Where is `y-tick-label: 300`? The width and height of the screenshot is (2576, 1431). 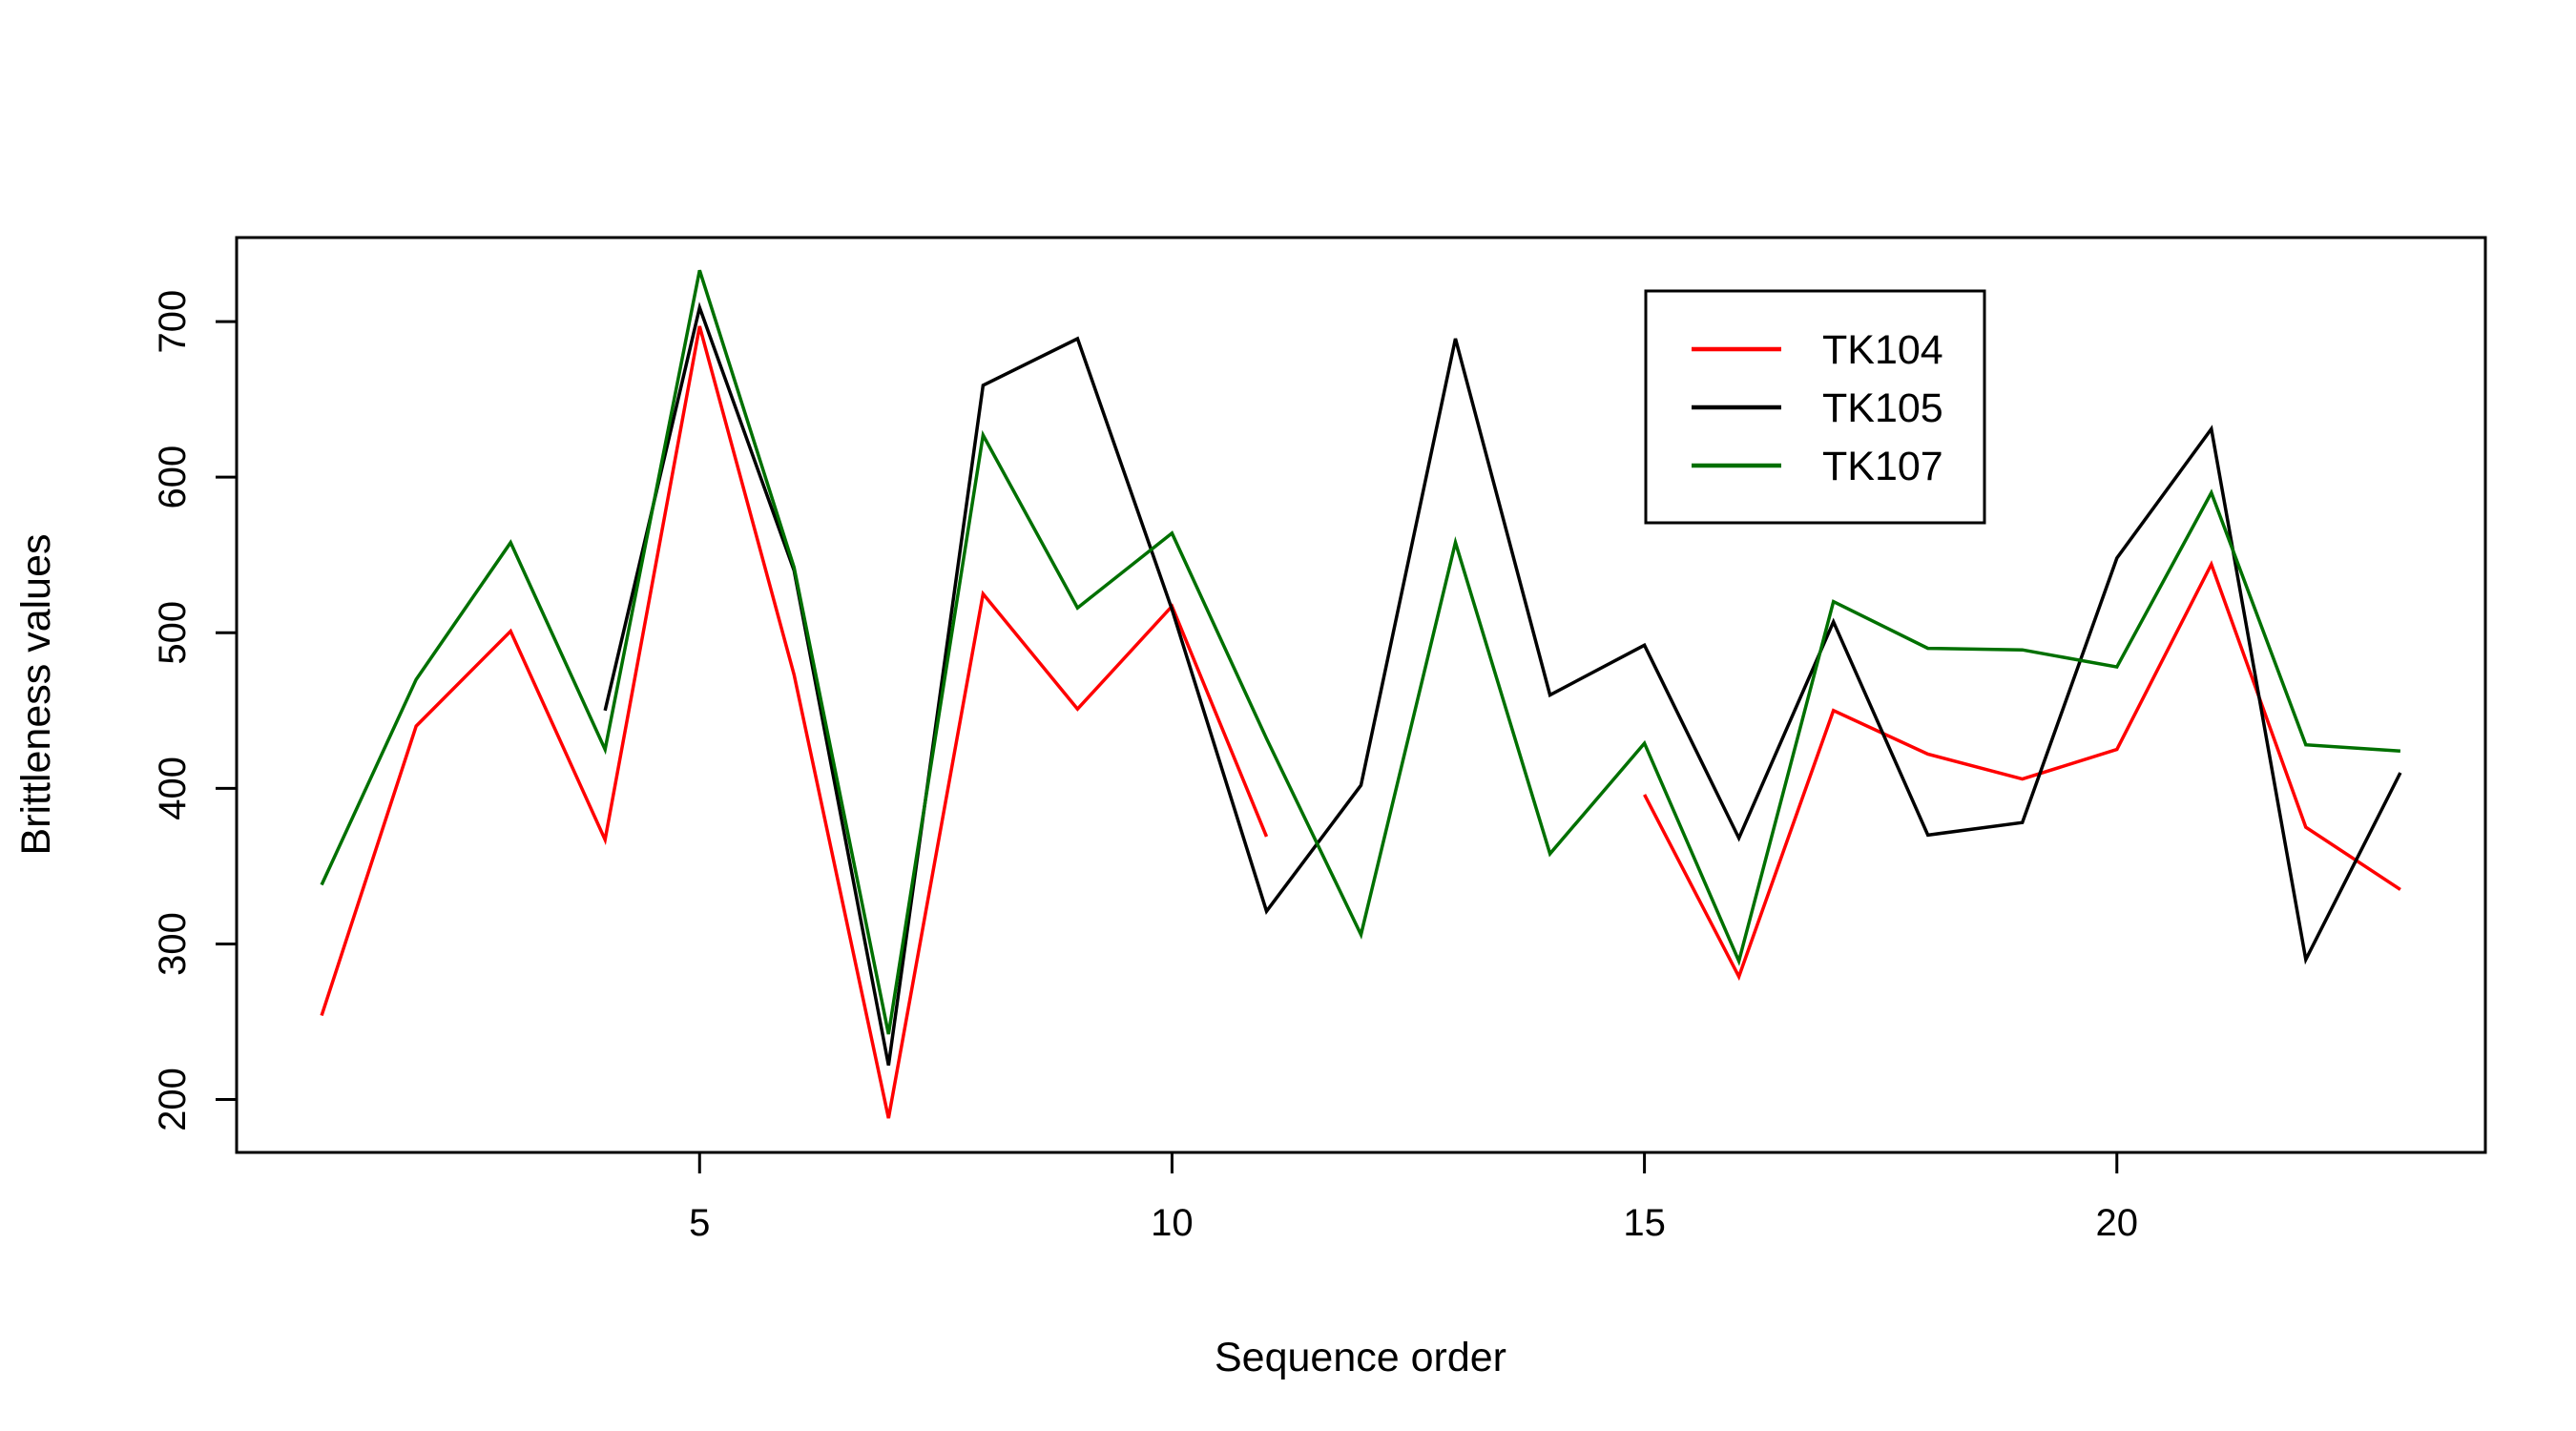
y-tick-label: 300 is located at coordinates (173, 944).